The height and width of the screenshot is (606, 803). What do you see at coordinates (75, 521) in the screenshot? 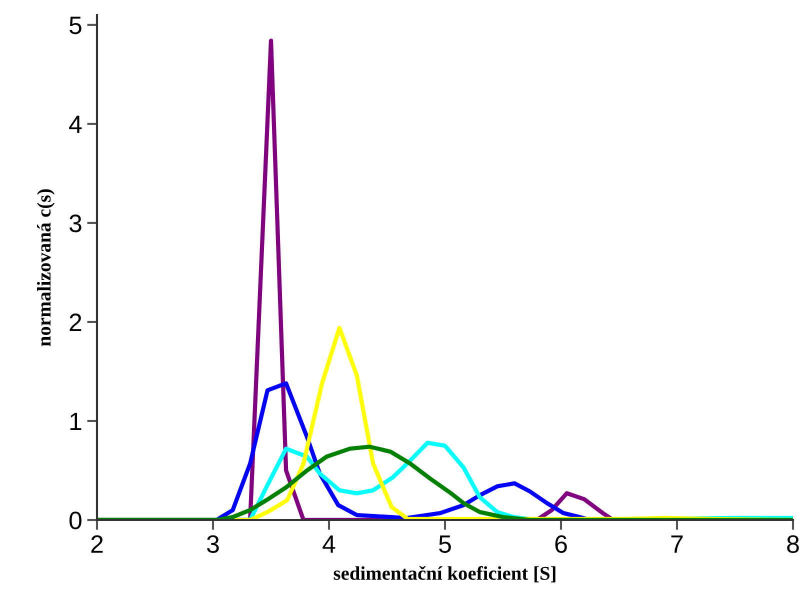
I see `y-tick-label: 0` at bounding box center [75, 521].